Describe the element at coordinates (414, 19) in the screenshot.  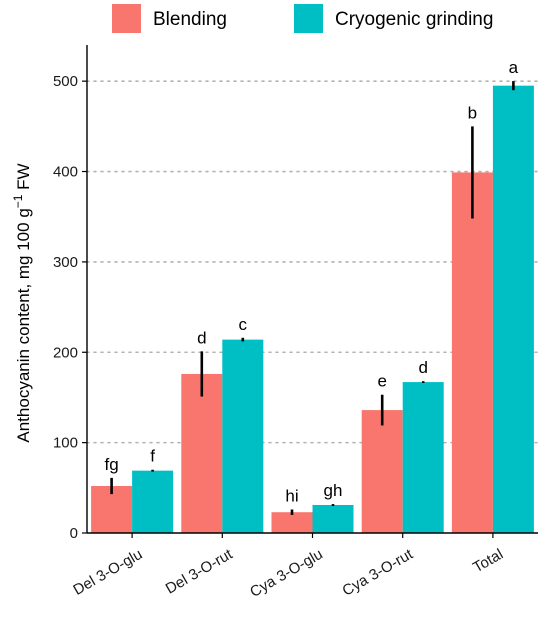
I see `legend-label: Cryogenic grinding` at that location.